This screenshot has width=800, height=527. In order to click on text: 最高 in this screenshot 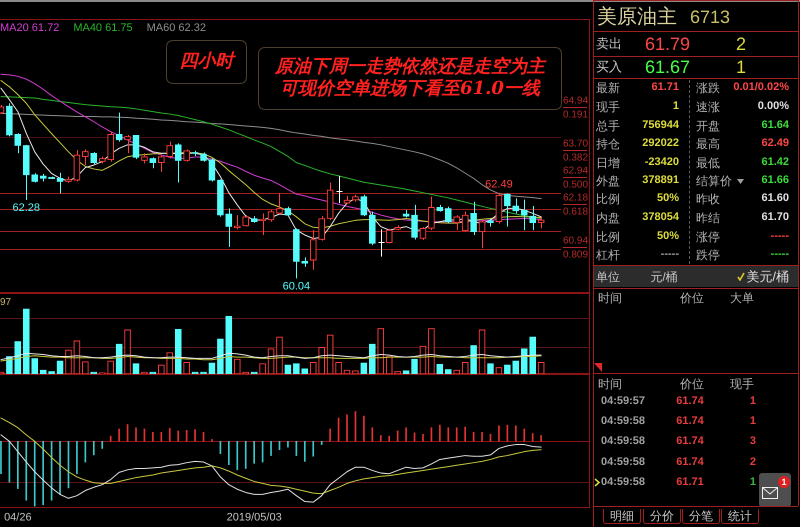, I will do `click(708, 144)`.